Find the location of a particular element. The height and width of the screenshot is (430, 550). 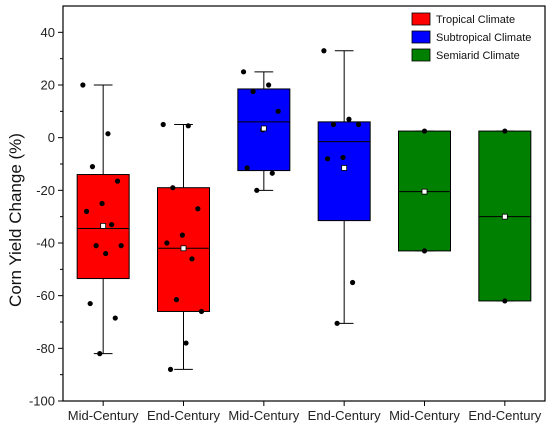

legend-label: Tropical Climate is located at coordinates (475, 20).